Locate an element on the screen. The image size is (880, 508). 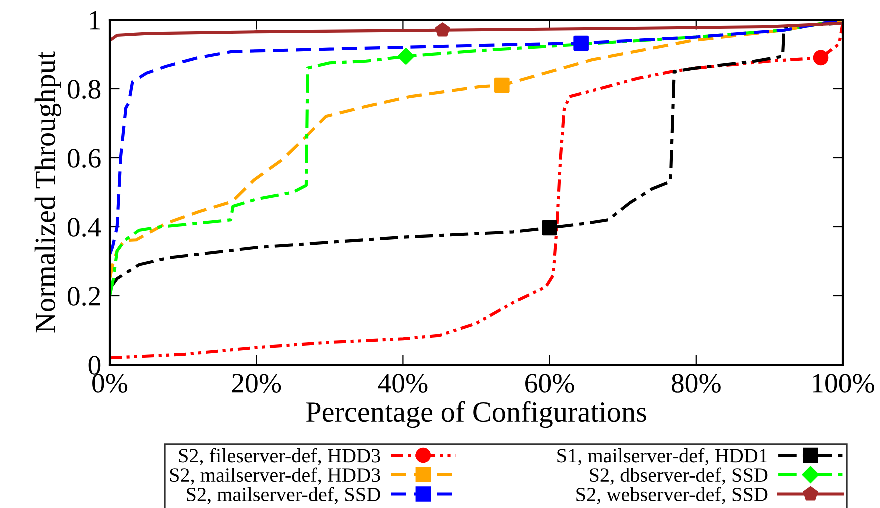
y-tick-label: 0.6 is located at coordinates (84, 158).